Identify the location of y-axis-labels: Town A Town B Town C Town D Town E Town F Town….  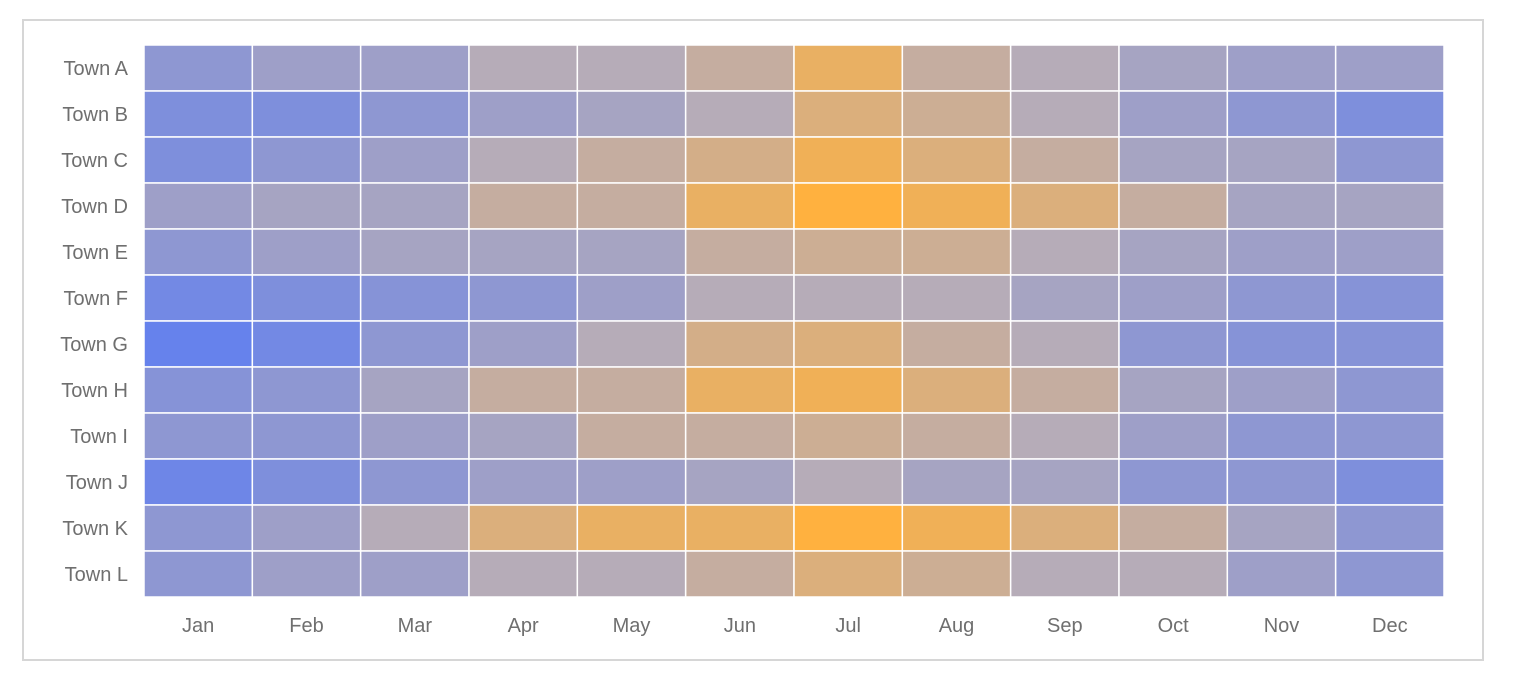
(94, 322).